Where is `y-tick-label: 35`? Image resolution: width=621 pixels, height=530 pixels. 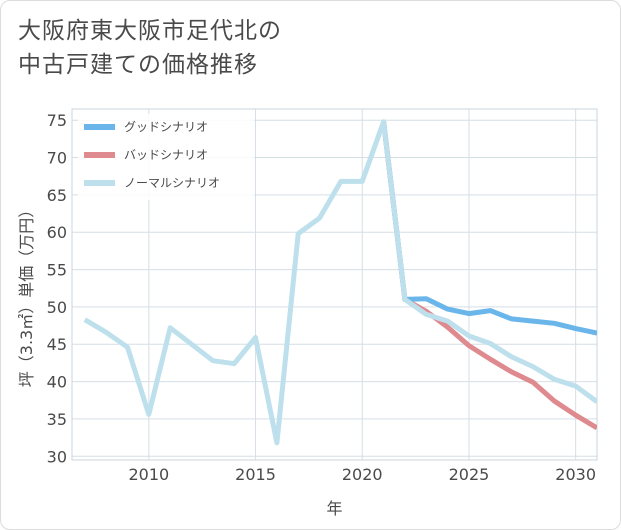 y-tick-label: 35 is located at coordinates (57, 419).